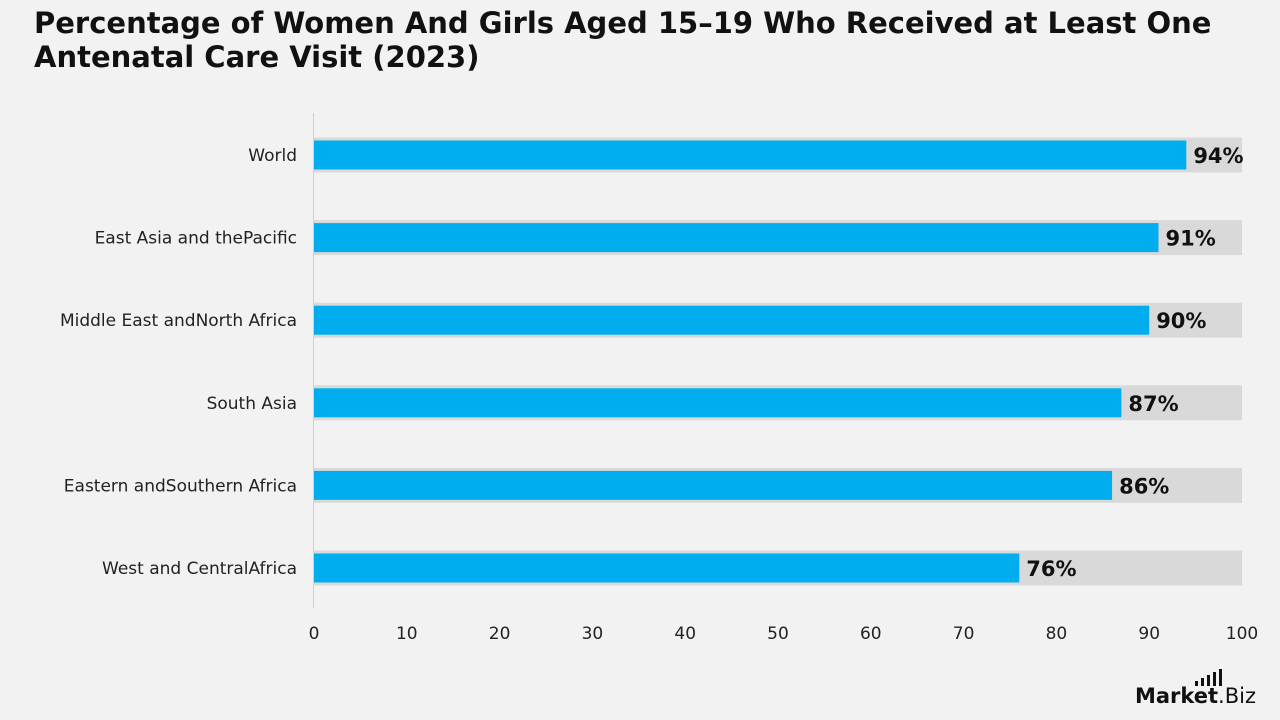  Describe the element at coordinates (1144, 486) in the screenshot. I see `data-label: 86%` at that location.